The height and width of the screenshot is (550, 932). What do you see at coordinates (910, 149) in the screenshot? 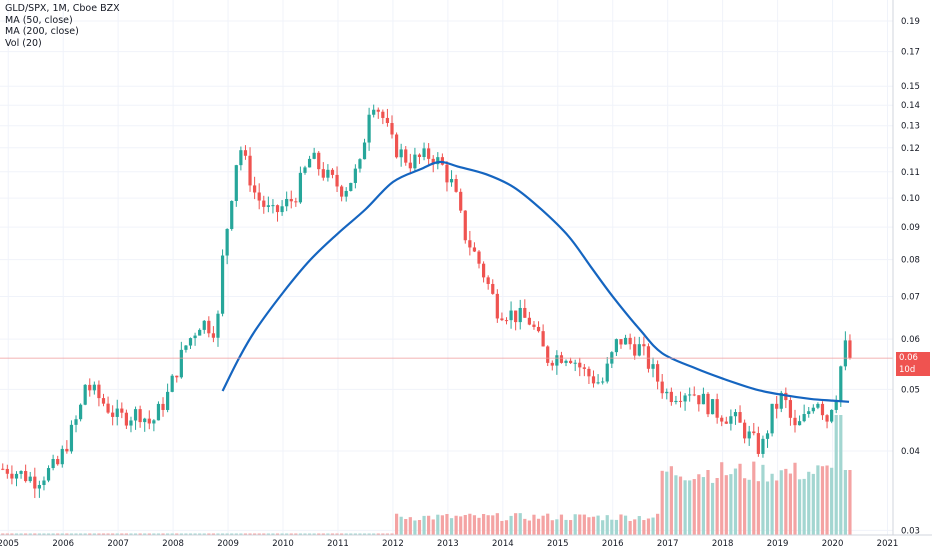
I see `y-tick-label: 0.12` at bounding box center [910, 149].